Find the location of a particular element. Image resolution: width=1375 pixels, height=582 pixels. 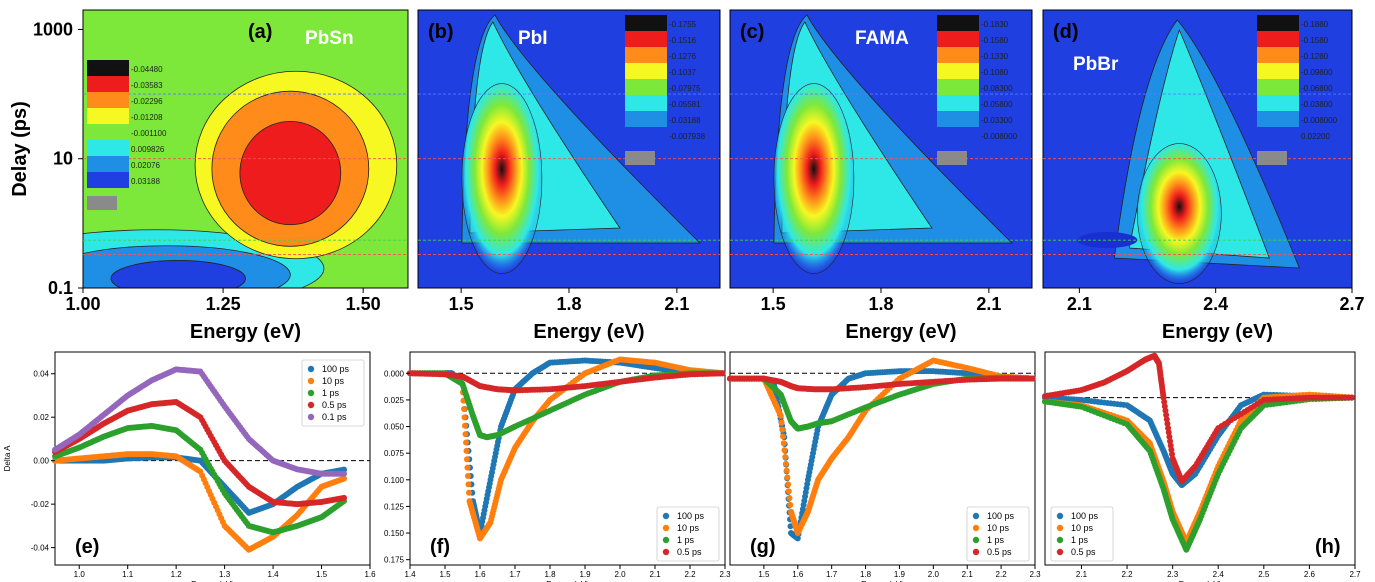

colorbar-label: 0.009826 is located at coordinates (148, 149).